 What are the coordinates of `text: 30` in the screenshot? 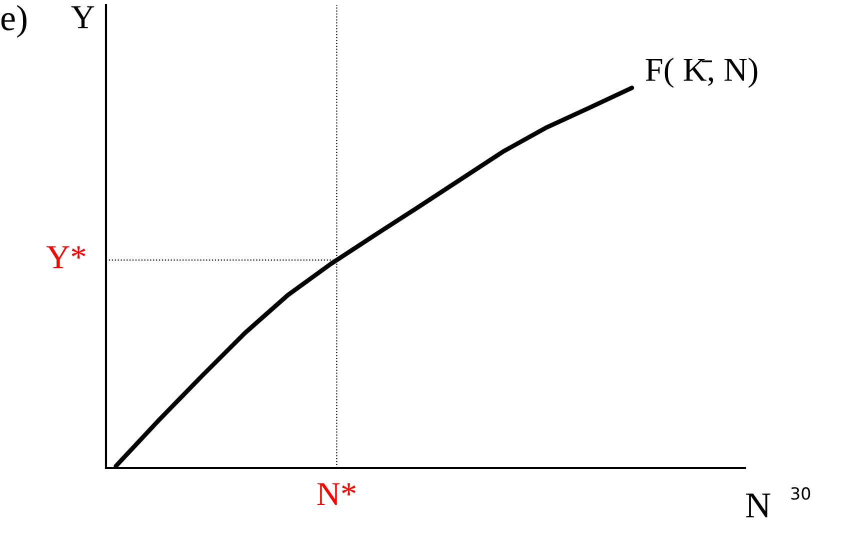 It's located at (800, 493).